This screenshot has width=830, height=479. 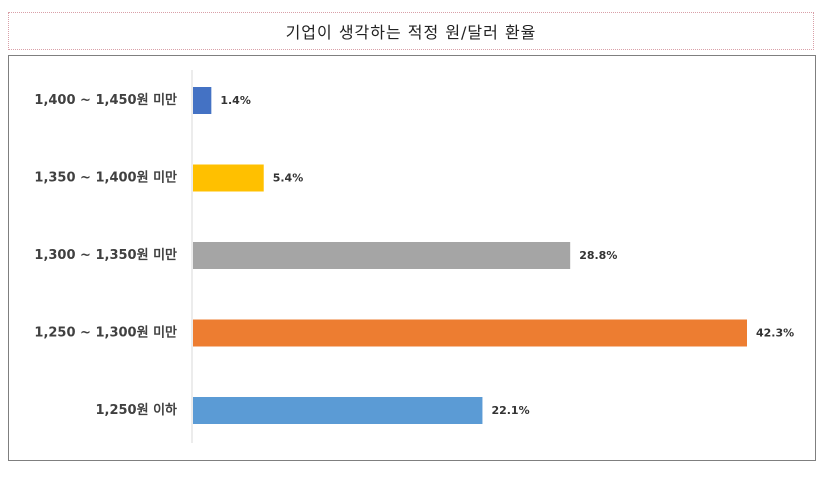 What do you see at coordinates (105, 333) in the screenshot?
I see `category-label: 1,250 ~ 1,300원 미만` at bounding box center [105, 333].